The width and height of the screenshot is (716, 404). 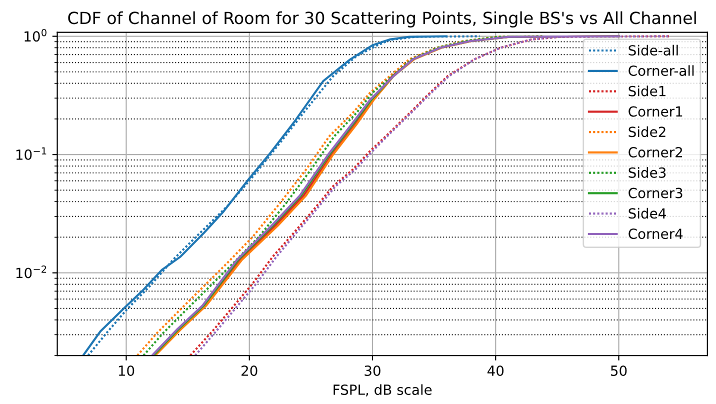 I want to click on y-tick-label: 10$^{−1}$, so click(x=31, y=153).